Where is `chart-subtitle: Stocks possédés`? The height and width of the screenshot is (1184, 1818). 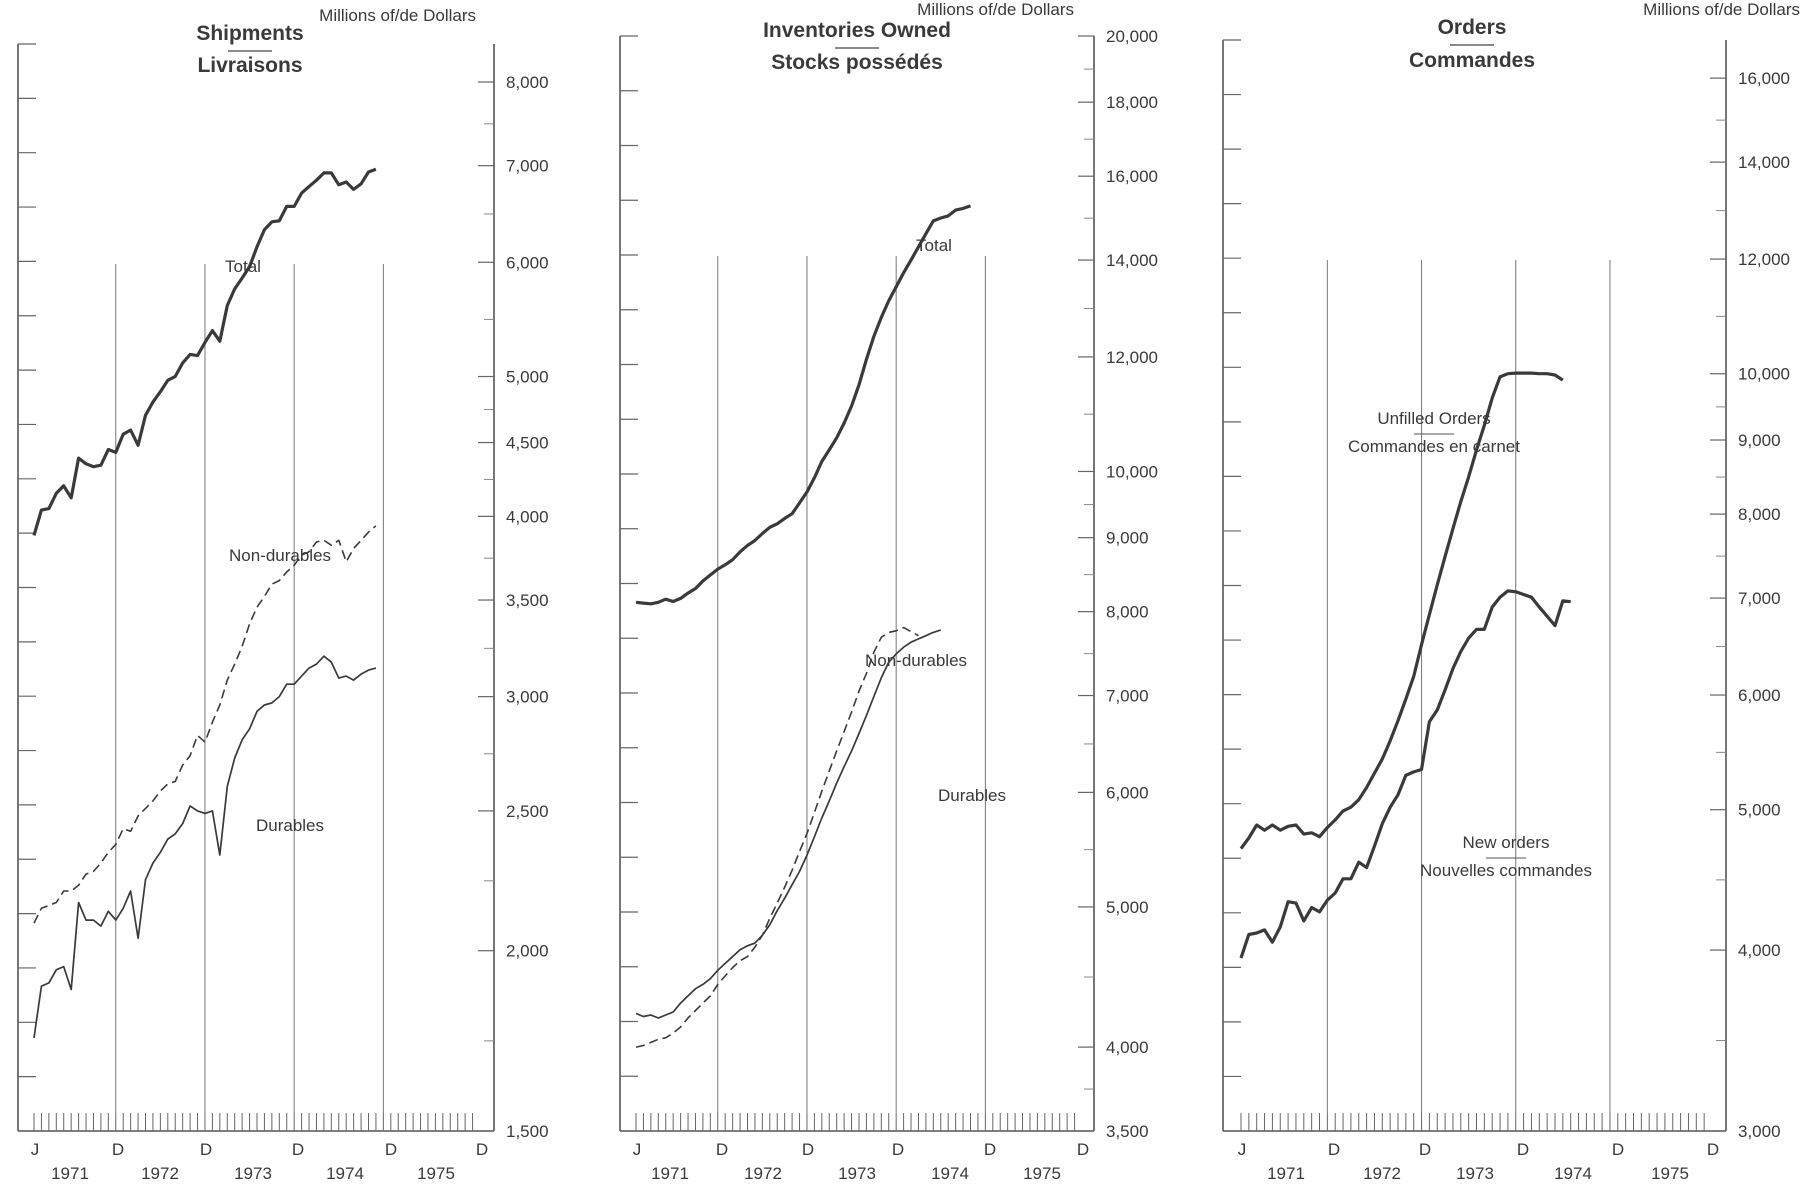
chart-subtitle: Stocks possédés is located at coordinates (857, 62).